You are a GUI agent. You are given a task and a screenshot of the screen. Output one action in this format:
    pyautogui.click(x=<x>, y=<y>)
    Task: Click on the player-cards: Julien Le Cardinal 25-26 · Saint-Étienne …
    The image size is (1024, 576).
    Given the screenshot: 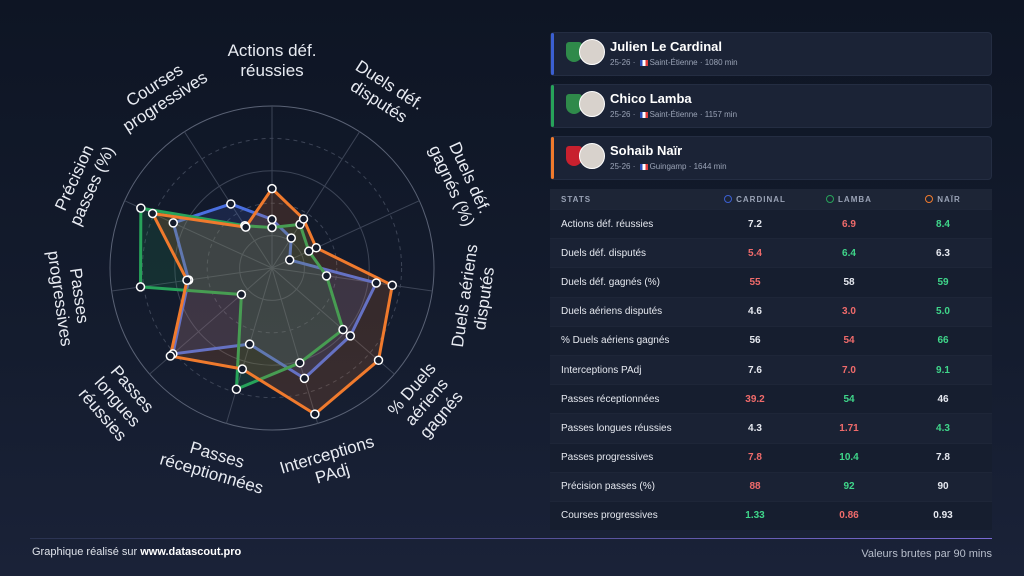 What is the action you would take?
    pyautogui.click(x=771, y=106)
    